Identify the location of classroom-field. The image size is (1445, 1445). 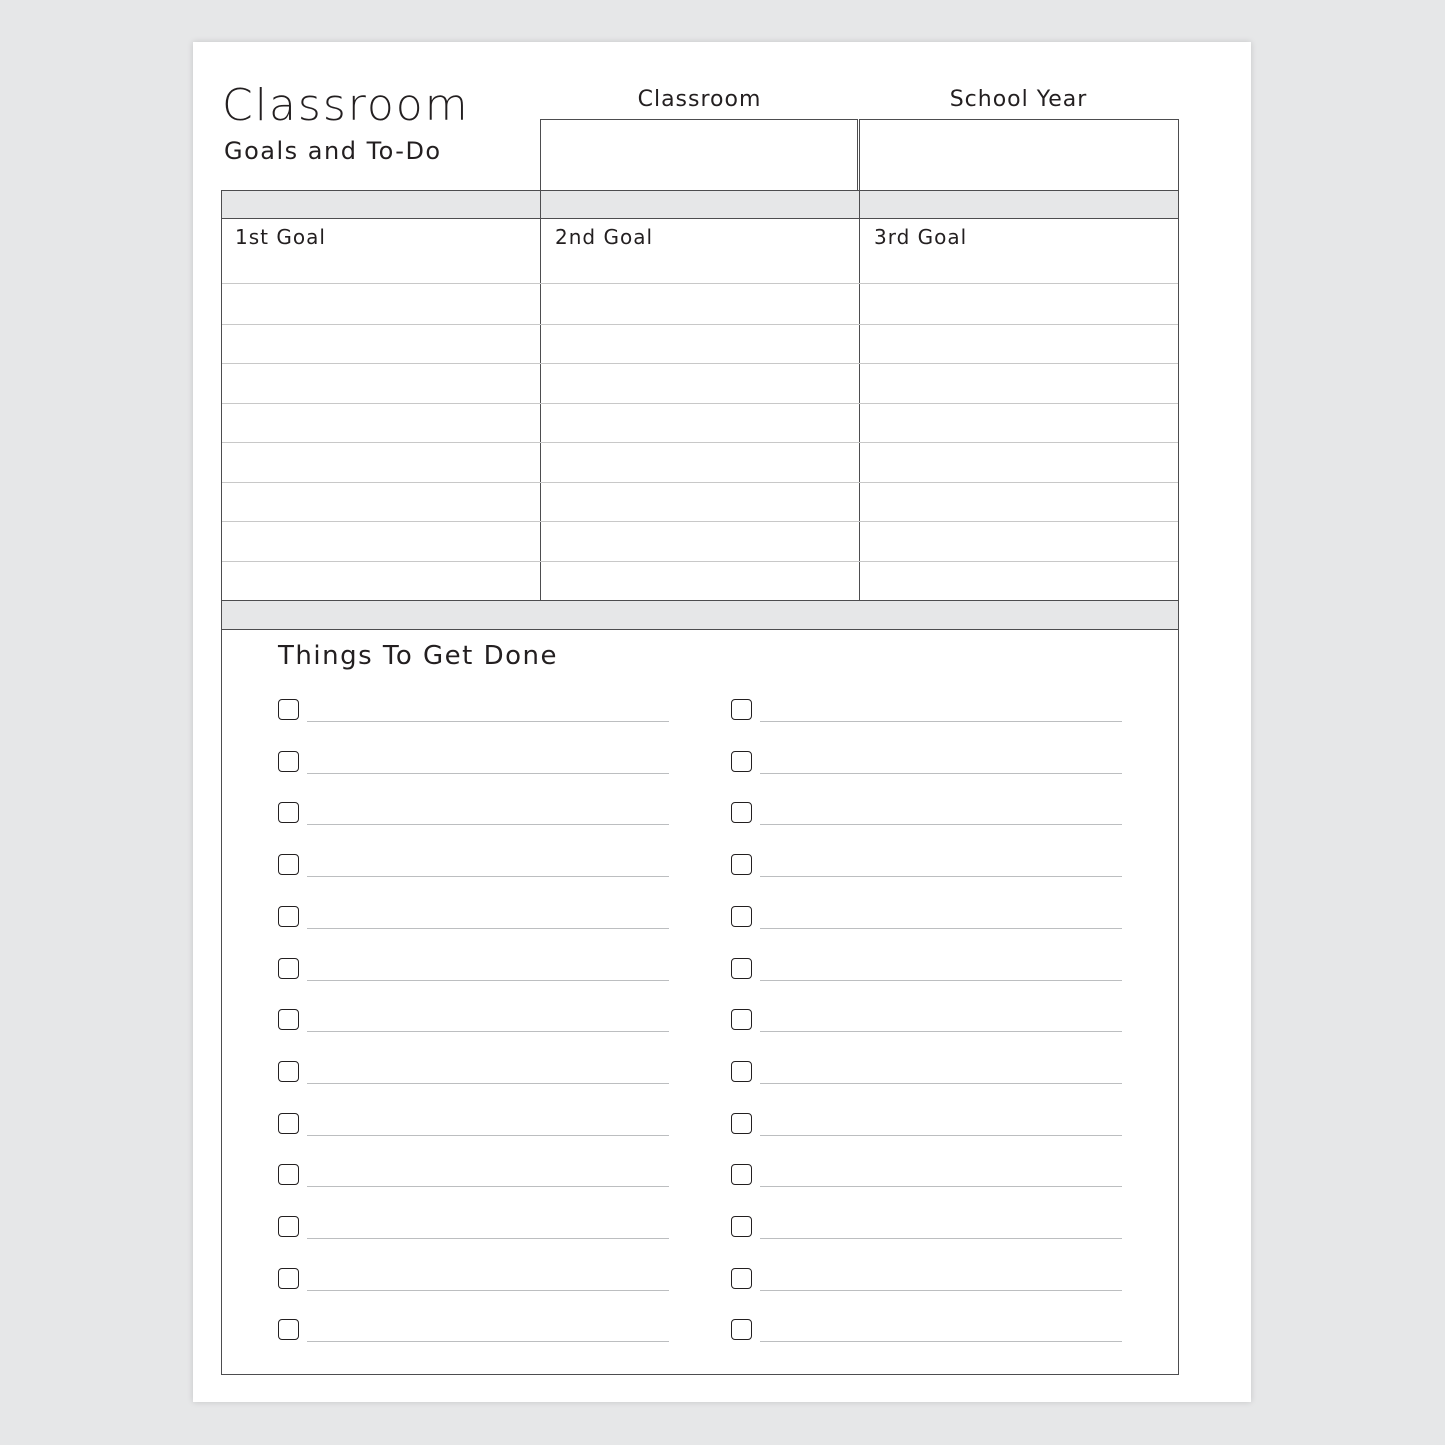
(699, 154).